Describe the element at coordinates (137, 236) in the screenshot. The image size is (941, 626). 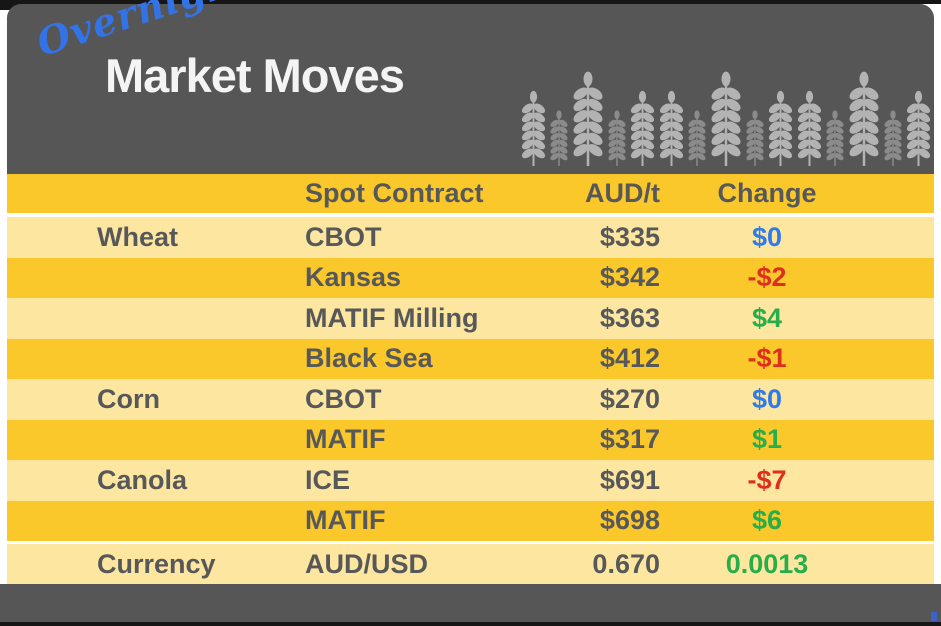
I see `commodity-label: Wheat` at that location.